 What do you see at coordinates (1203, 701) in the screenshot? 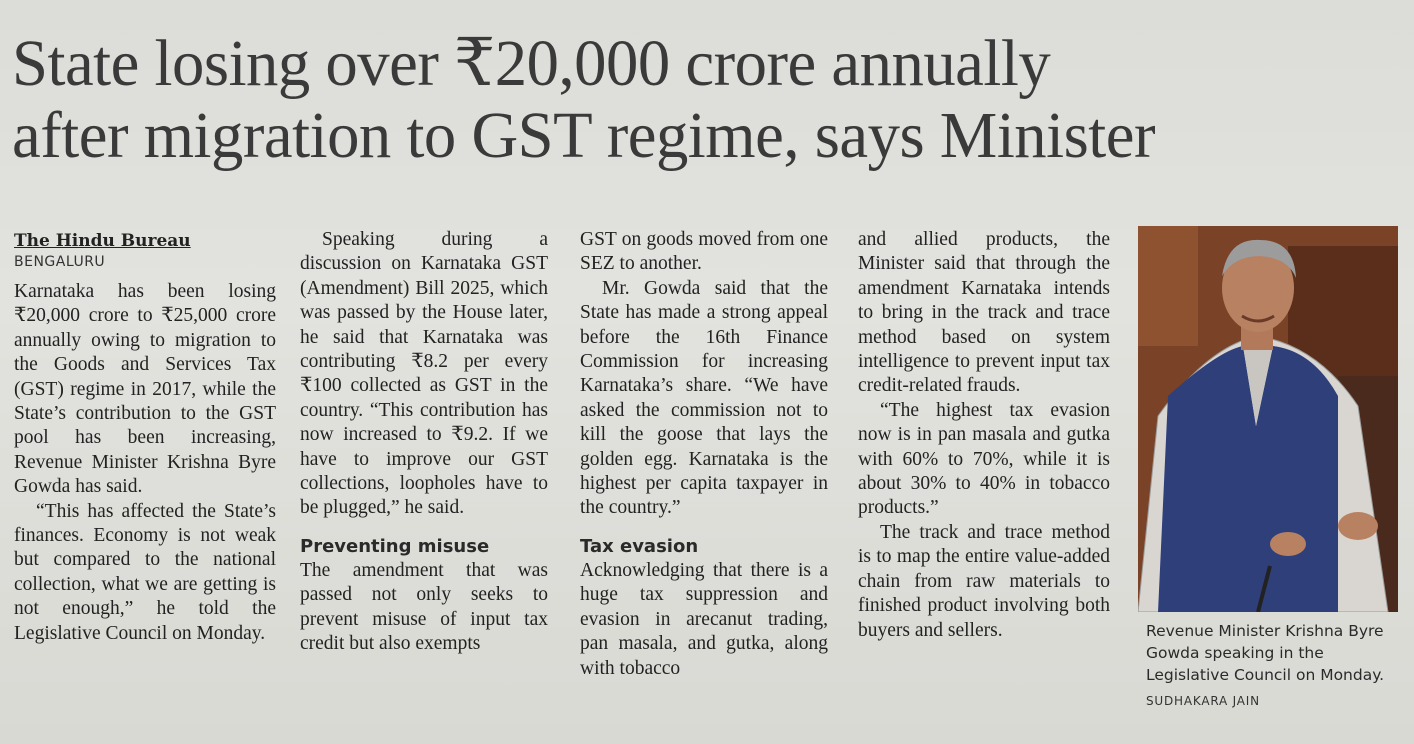
I see `photo-credit: SUDHAKARA JAIN` at bounding box center [1203, 701].